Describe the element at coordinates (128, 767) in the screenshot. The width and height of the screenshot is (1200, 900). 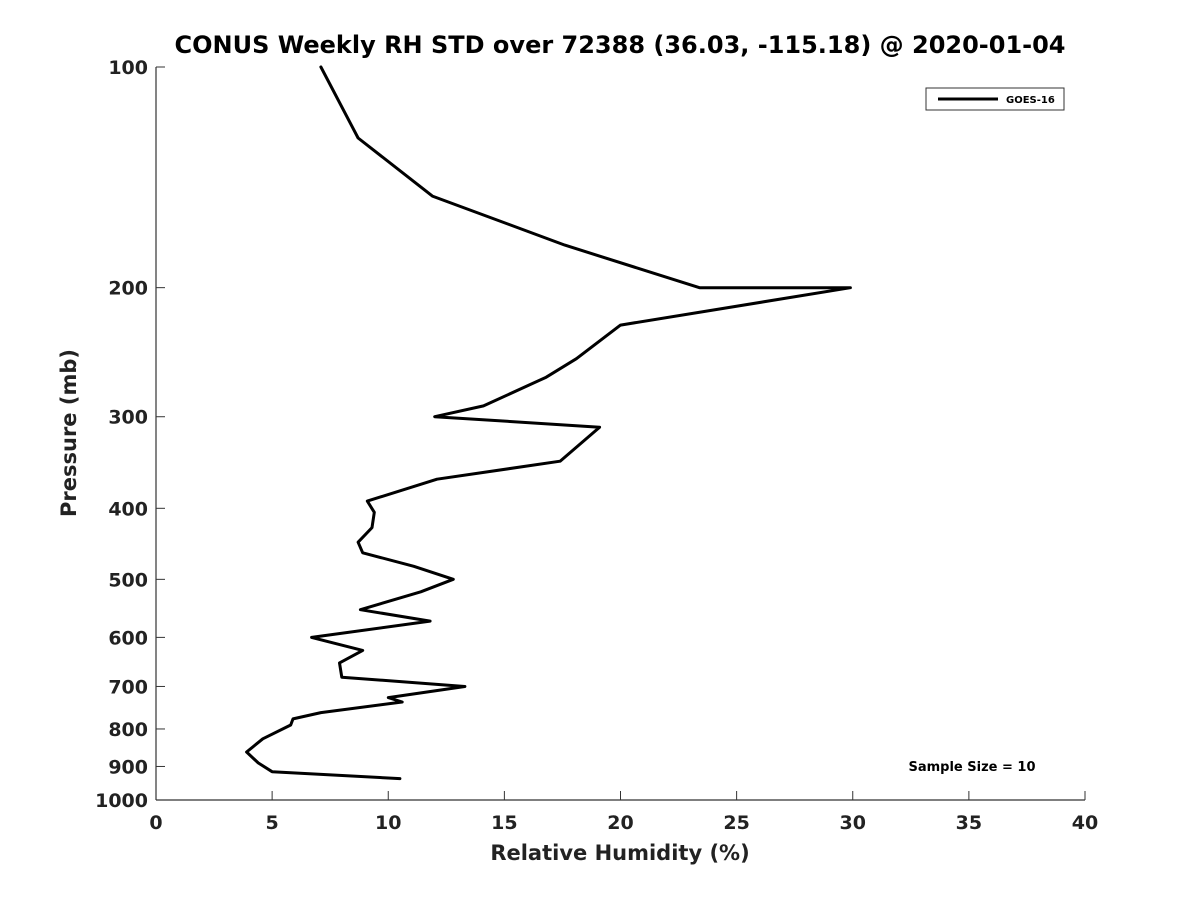
I see `y-tick-label: 900` at that location.